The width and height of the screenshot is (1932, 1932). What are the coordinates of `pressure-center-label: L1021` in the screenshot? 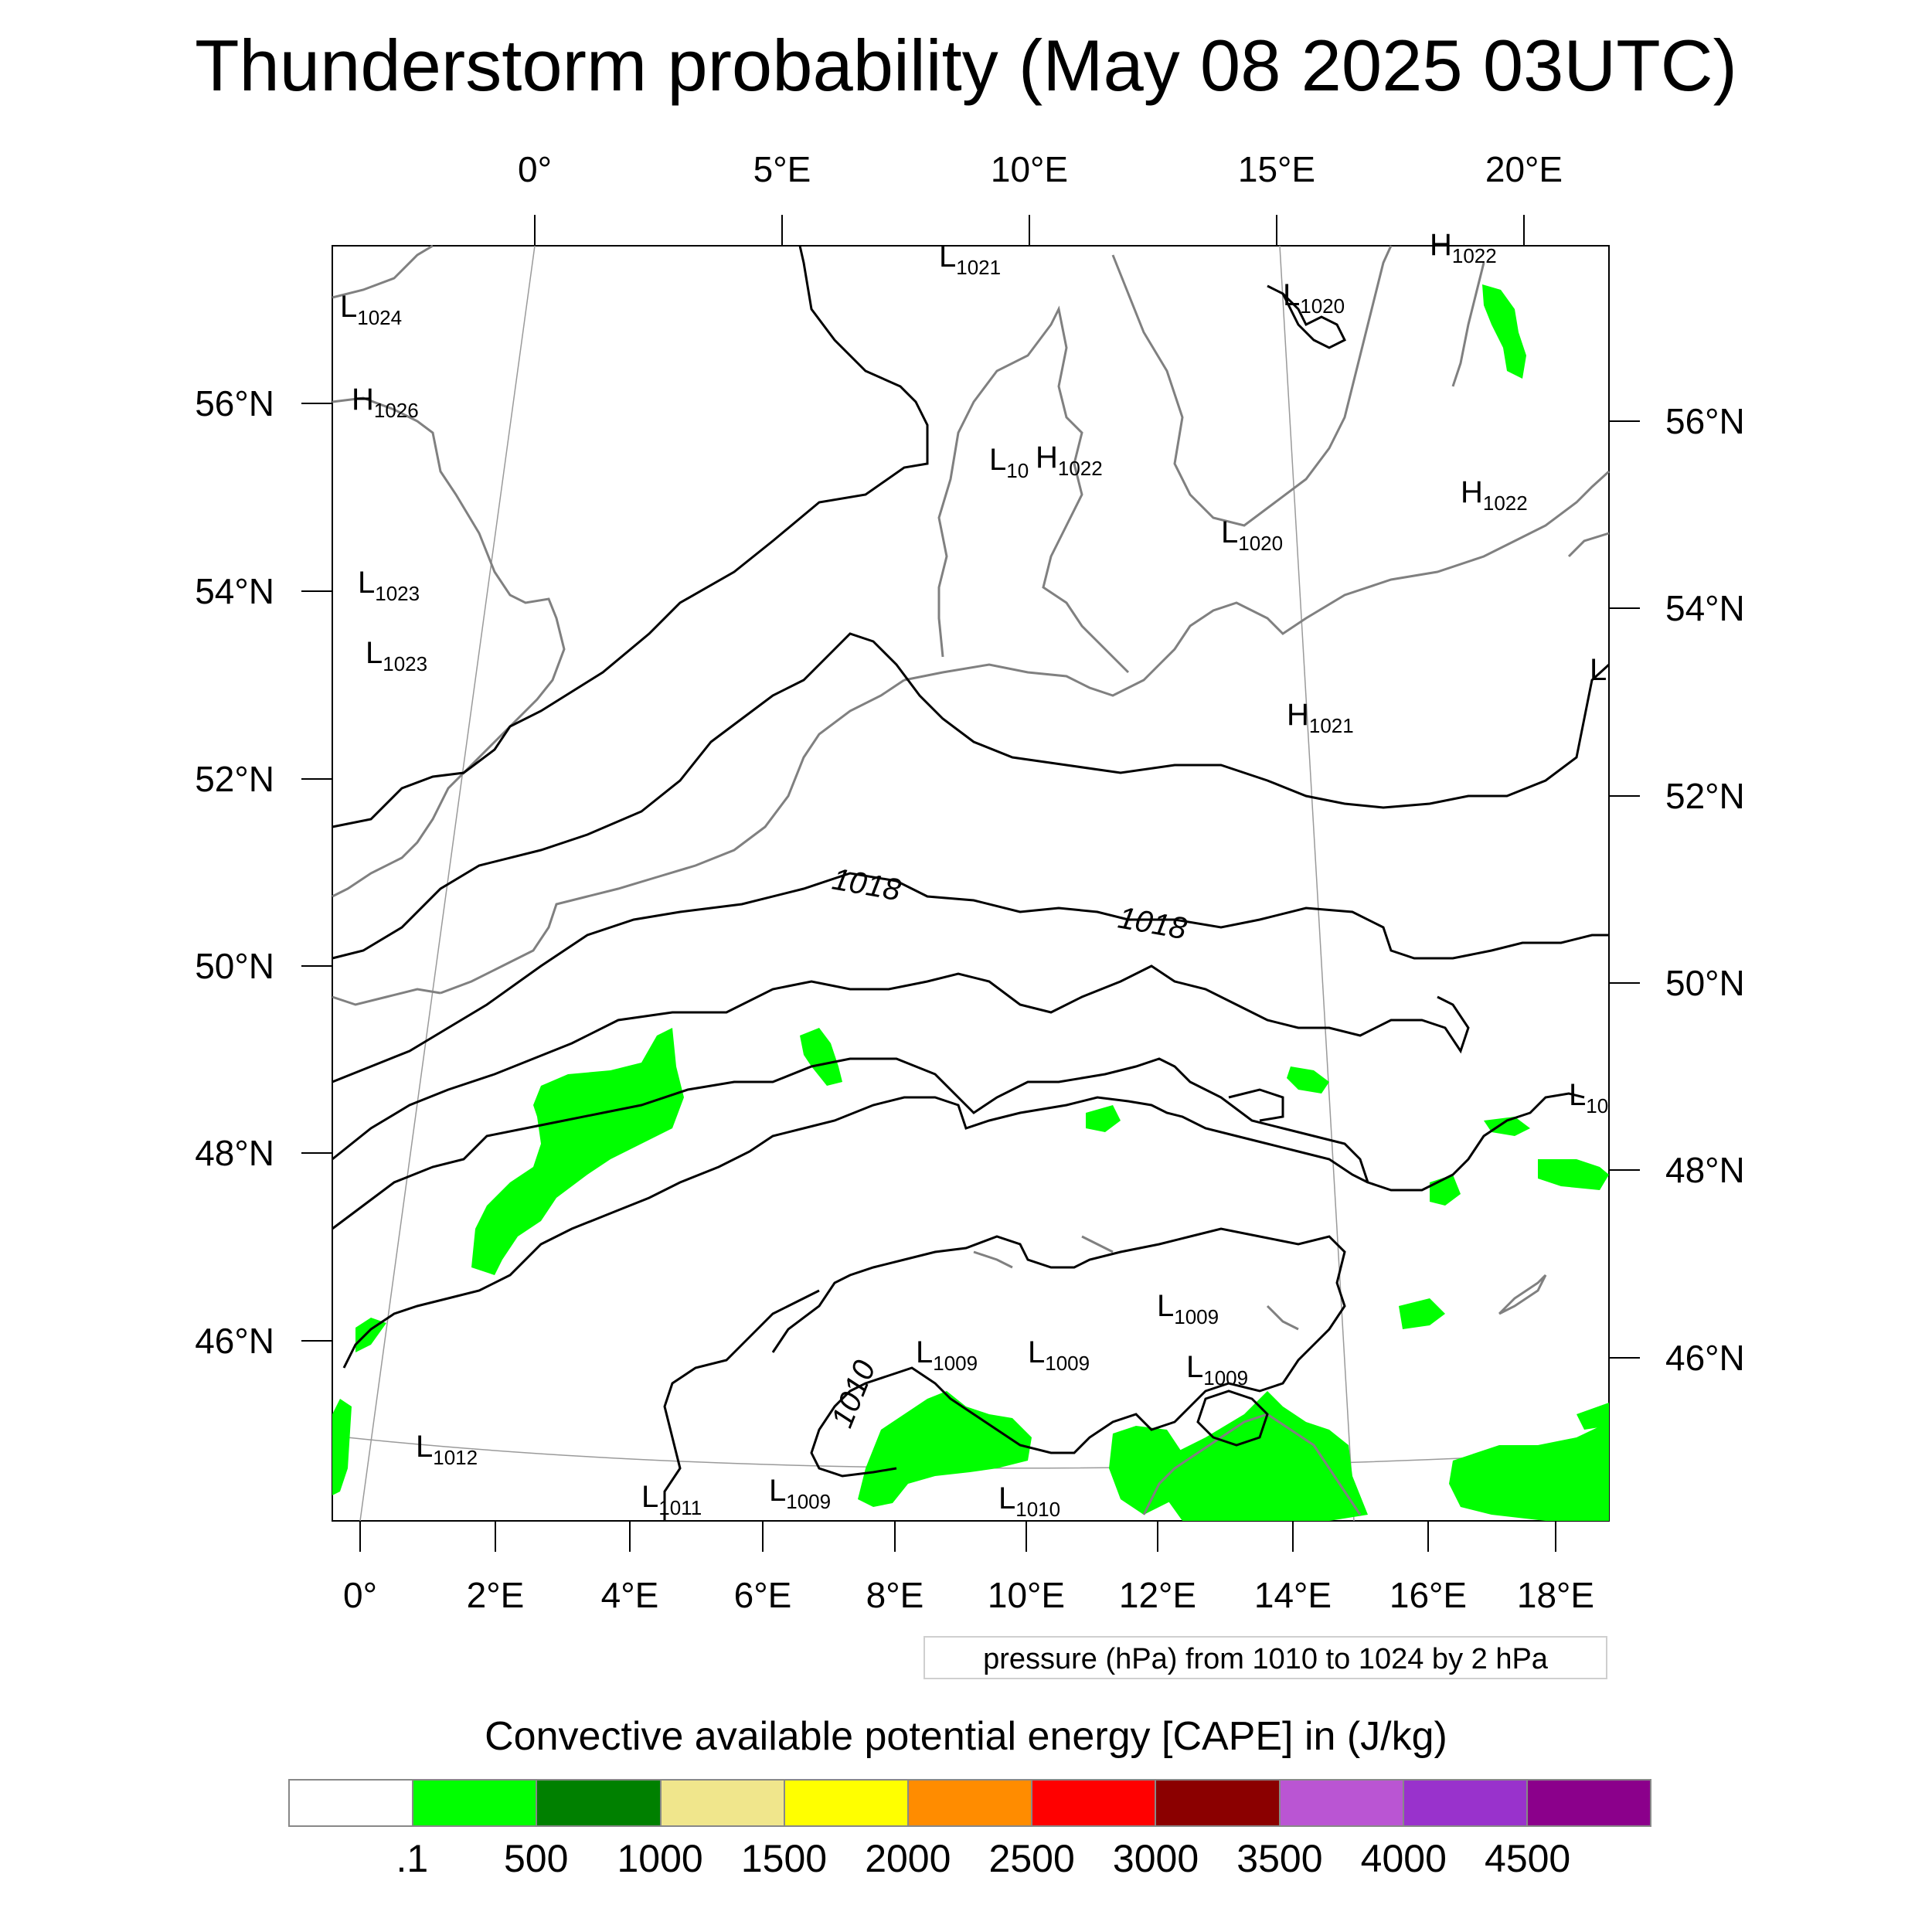 It's located at (970, 259).